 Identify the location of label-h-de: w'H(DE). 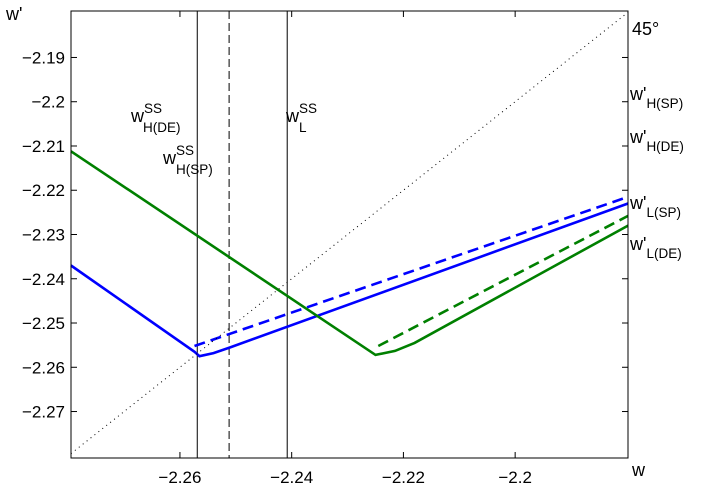
(656, 140).